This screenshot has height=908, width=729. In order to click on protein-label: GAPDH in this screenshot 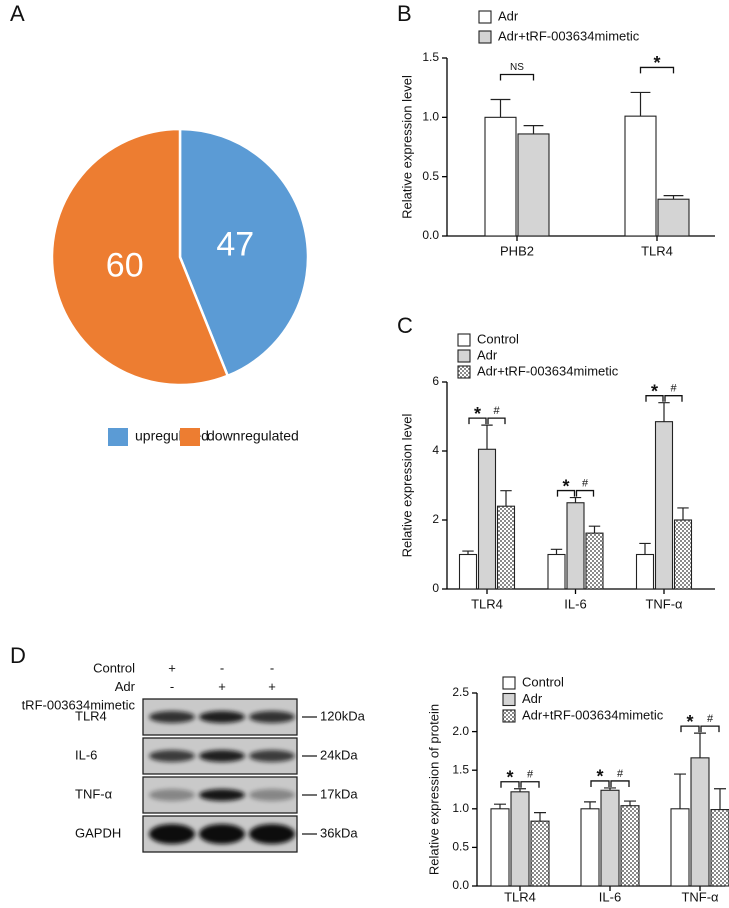, I will do `click(98, 832)`.